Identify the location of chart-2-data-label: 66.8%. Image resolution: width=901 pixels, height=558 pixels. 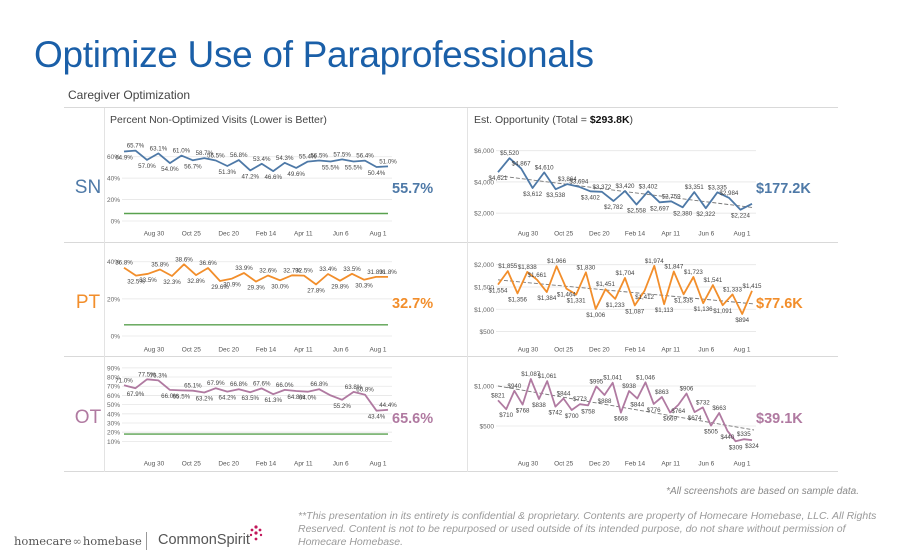
(319, 384).